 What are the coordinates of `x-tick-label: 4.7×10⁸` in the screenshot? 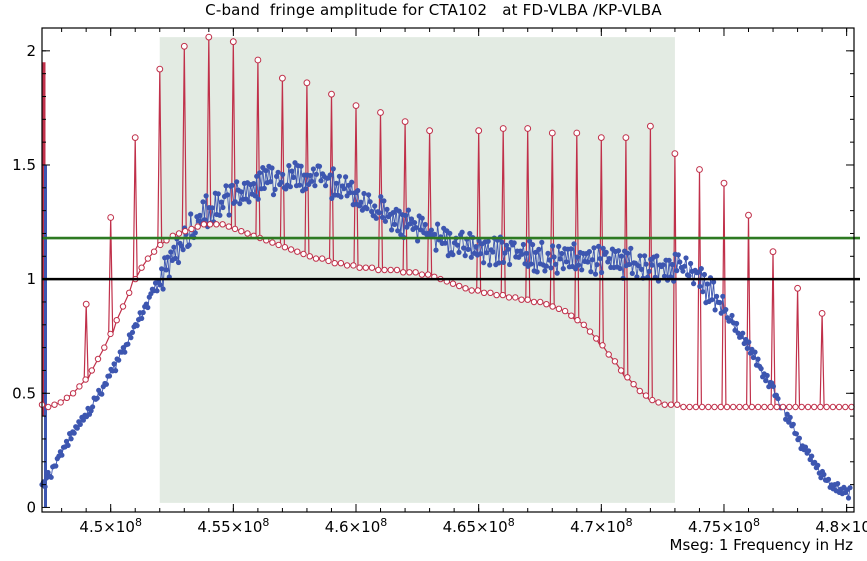 It's located at (601, 526).